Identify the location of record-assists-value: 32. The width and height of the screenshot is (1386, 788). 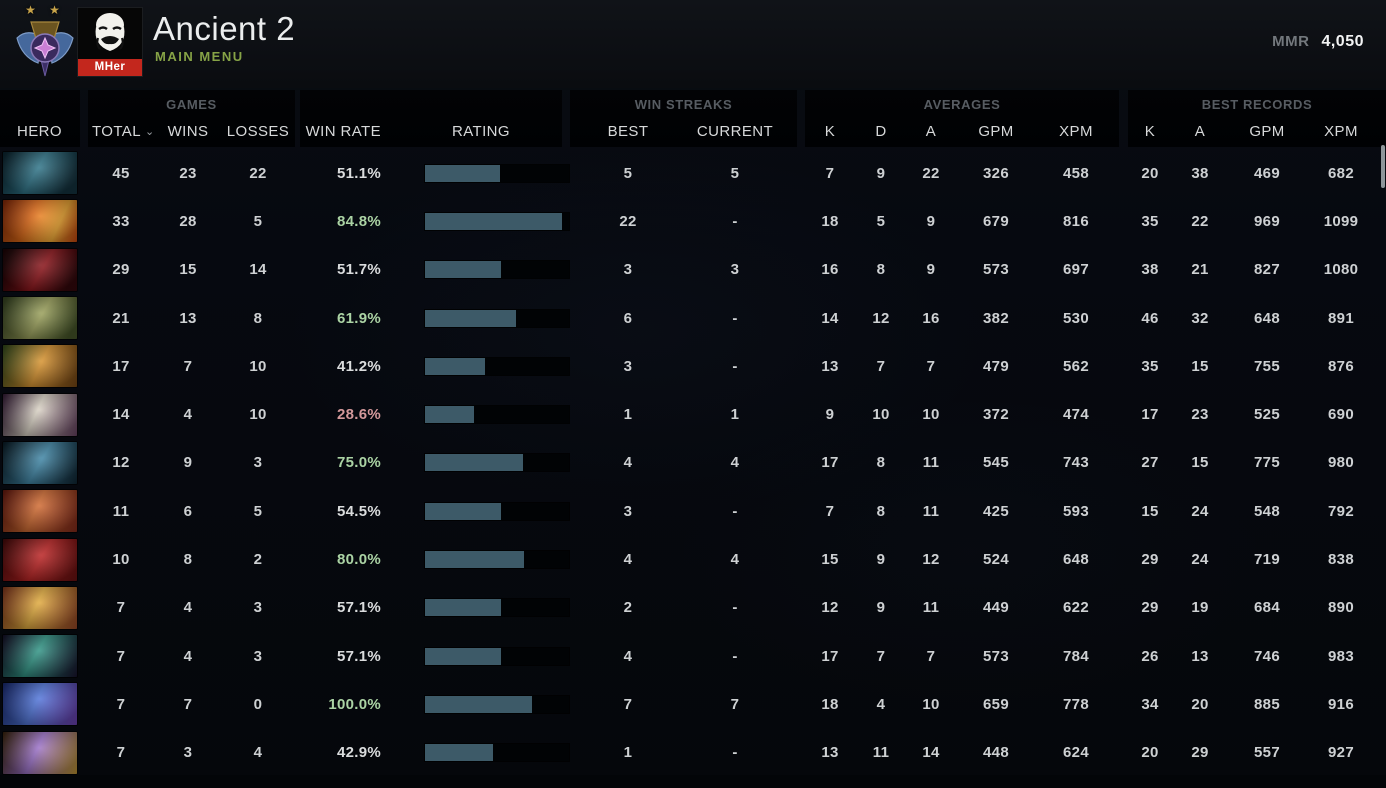
(1200, 318).